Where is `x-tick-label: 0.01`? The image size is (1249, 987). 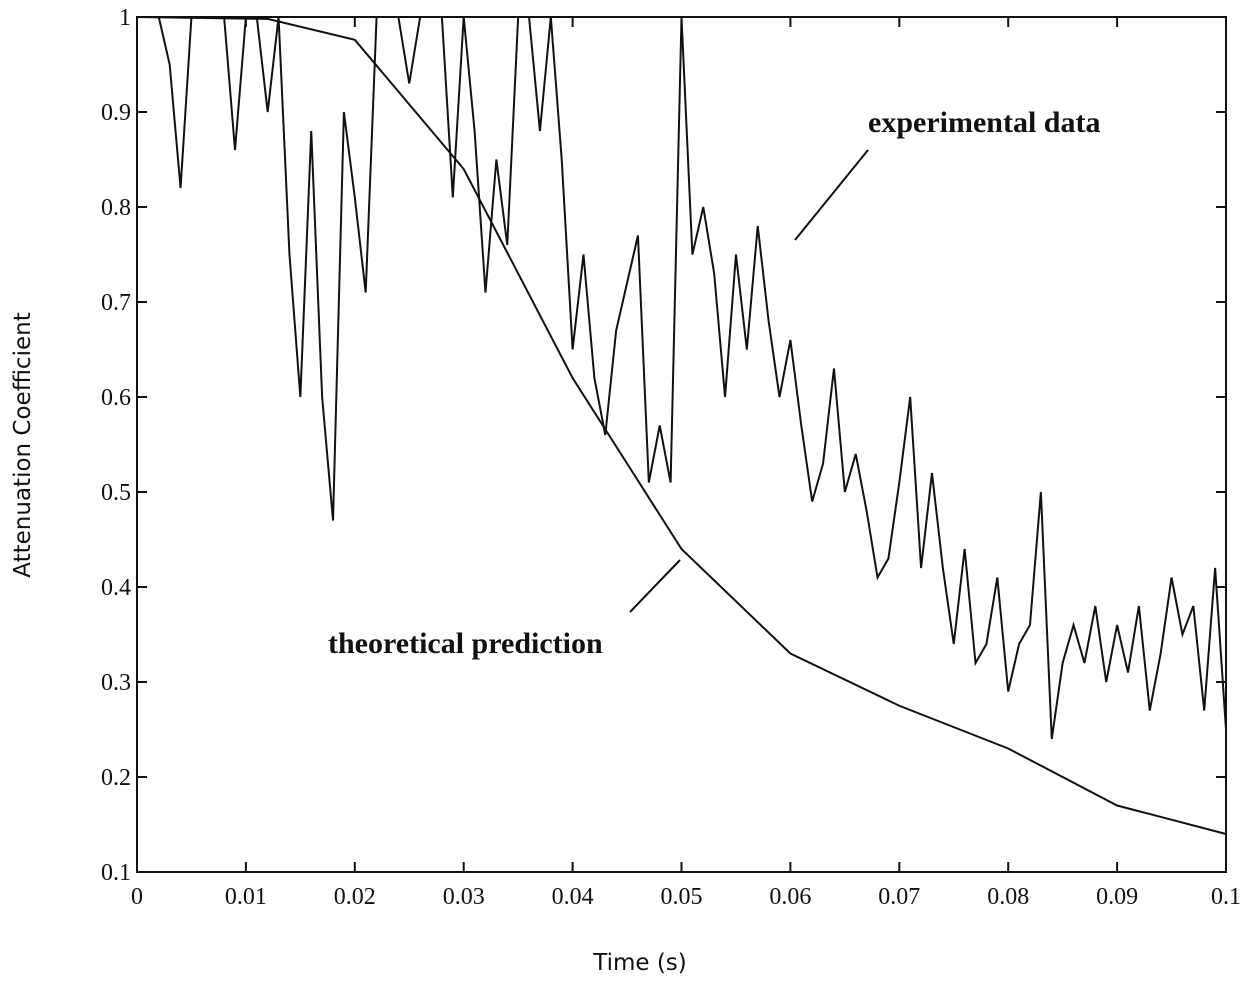 x-tick-label: 0.01 is located at coordinates (246, 897).